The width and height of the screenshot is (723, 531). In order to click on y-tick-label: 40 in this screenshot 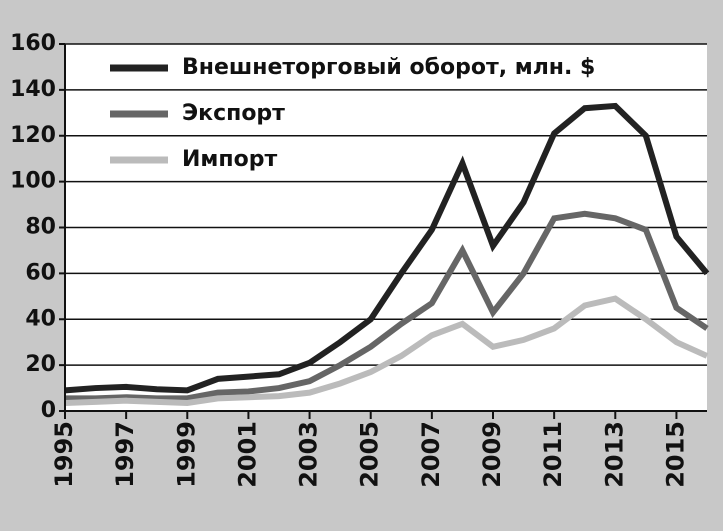, I will do `click(40, 318)`.